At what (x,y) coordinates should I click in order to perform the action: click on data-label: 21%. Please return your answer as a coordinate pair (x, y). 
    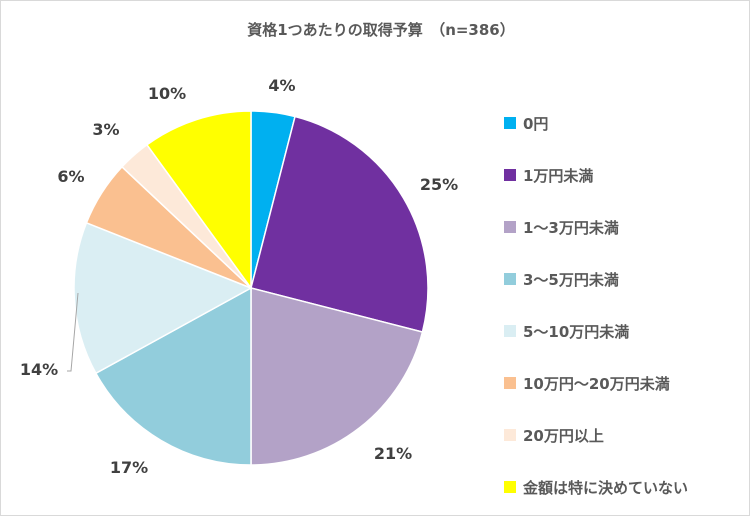
    Looking at the image, I should click on (393, 453).